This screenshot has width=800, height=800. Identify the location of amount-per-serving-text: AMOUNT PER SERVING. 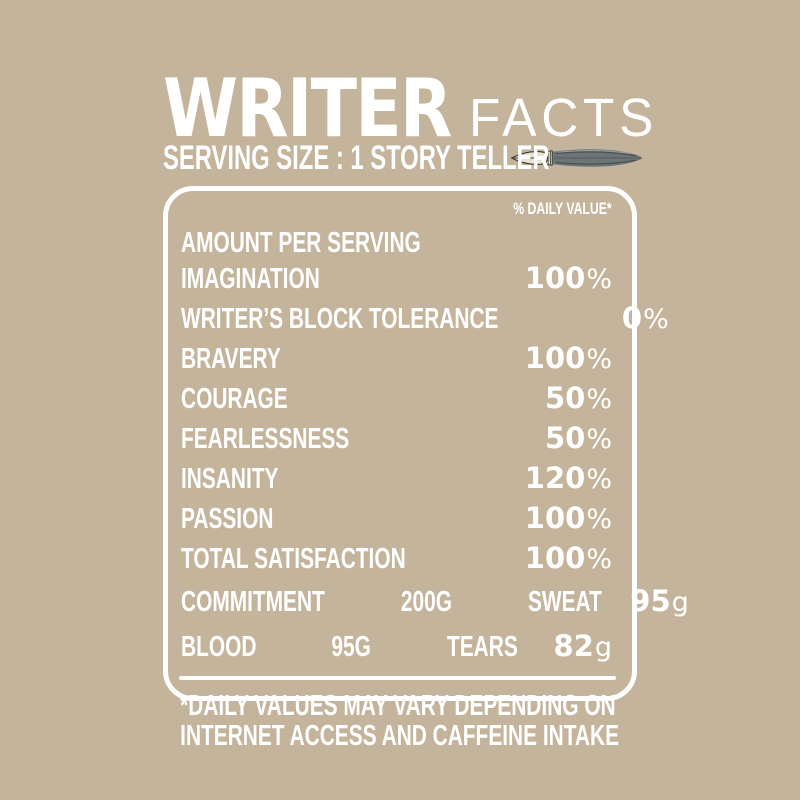
(301, 243).